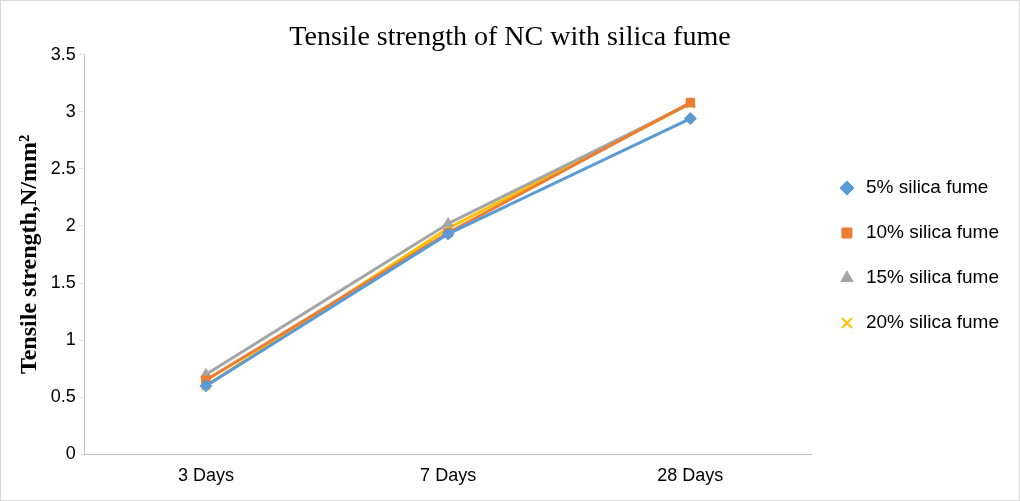 The image size is (1020, 501). I want to click on x-tick-label: 28 Days, so click(690, 475).